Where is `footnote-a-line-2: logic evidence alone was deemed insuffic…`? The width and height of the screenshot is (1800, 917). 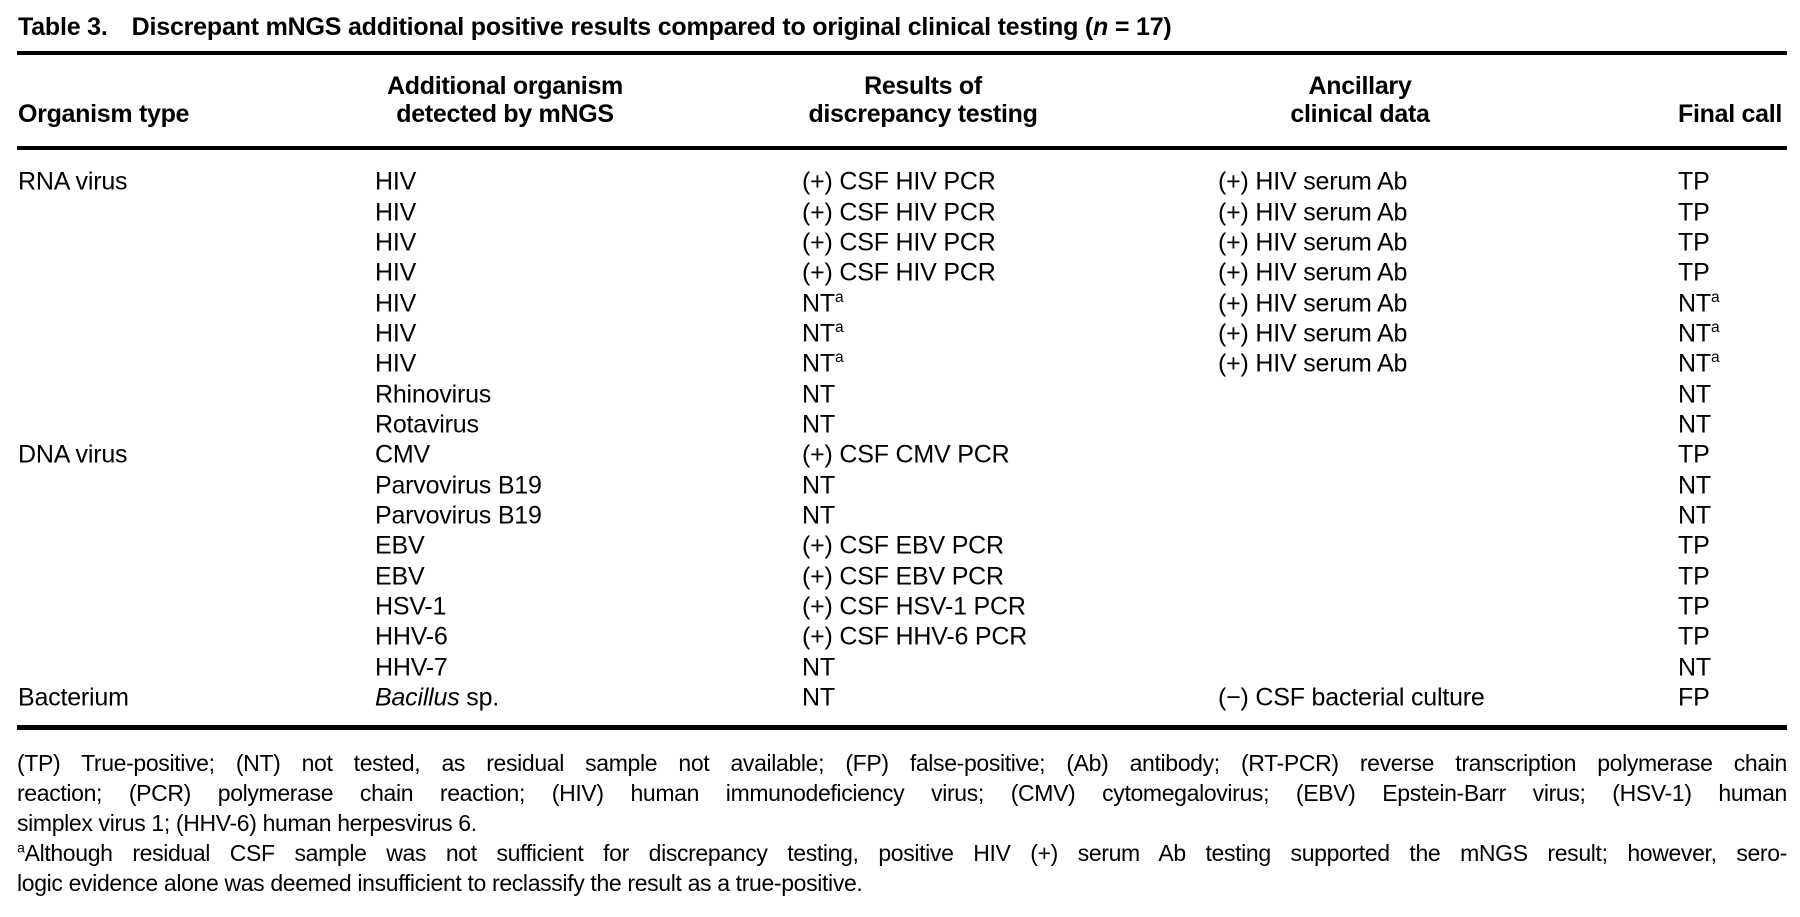 footnote-a-line-2: logic evidence alone was deemed insuffic… is located at coordinates (440, 883).